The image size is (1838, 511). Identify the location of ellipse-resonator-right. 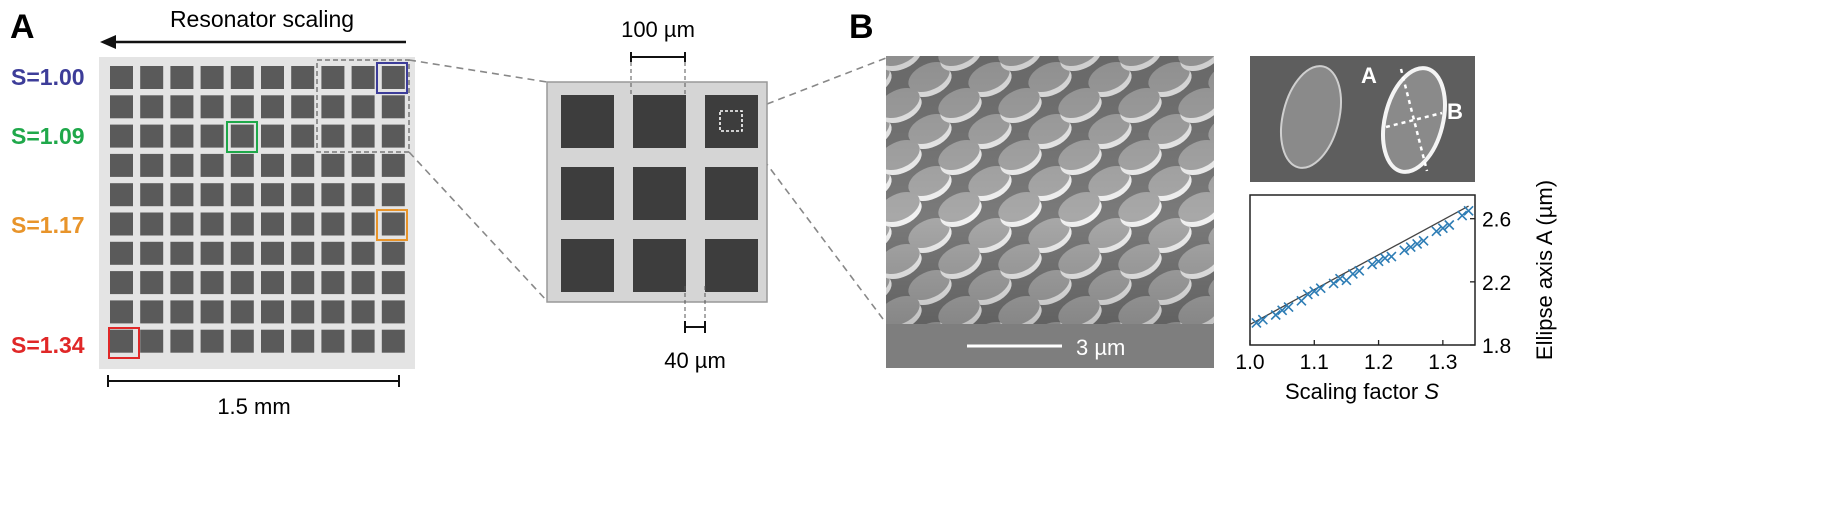
(1414, 120).